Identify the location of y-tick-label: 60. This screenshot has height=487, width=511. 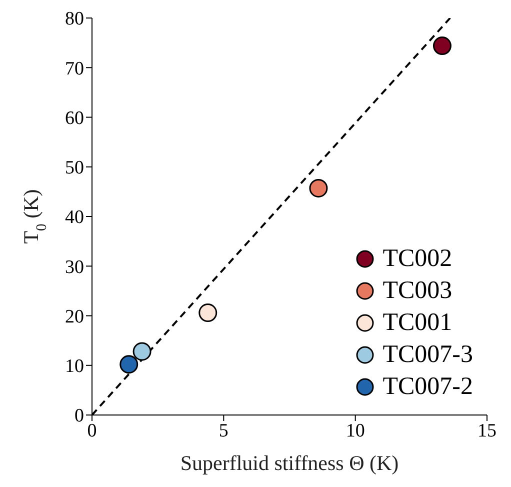
(74, 118).